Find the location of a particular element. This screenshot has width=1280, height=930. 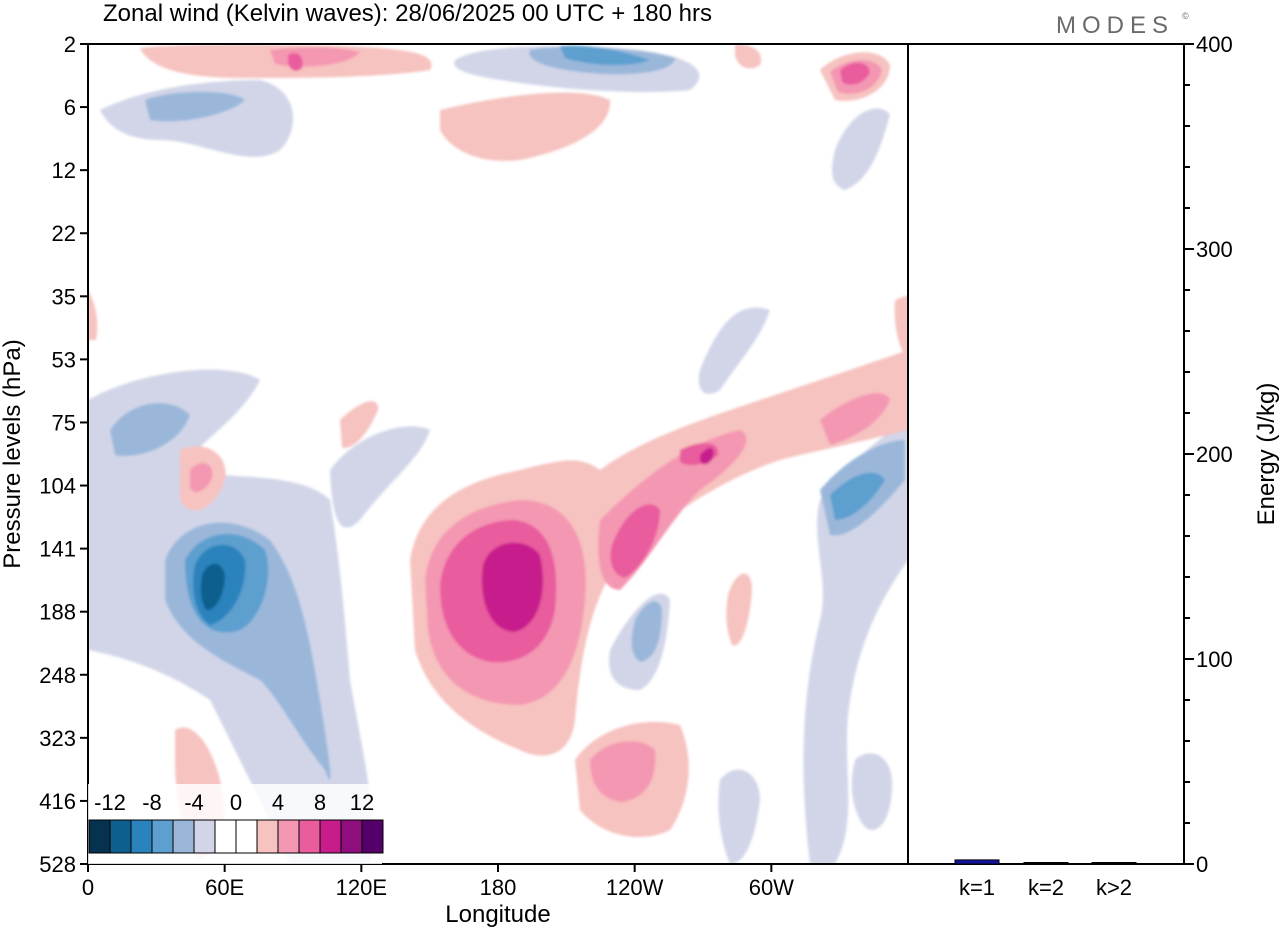

x-tick-label: 60E is located at coordinates (224, 887).